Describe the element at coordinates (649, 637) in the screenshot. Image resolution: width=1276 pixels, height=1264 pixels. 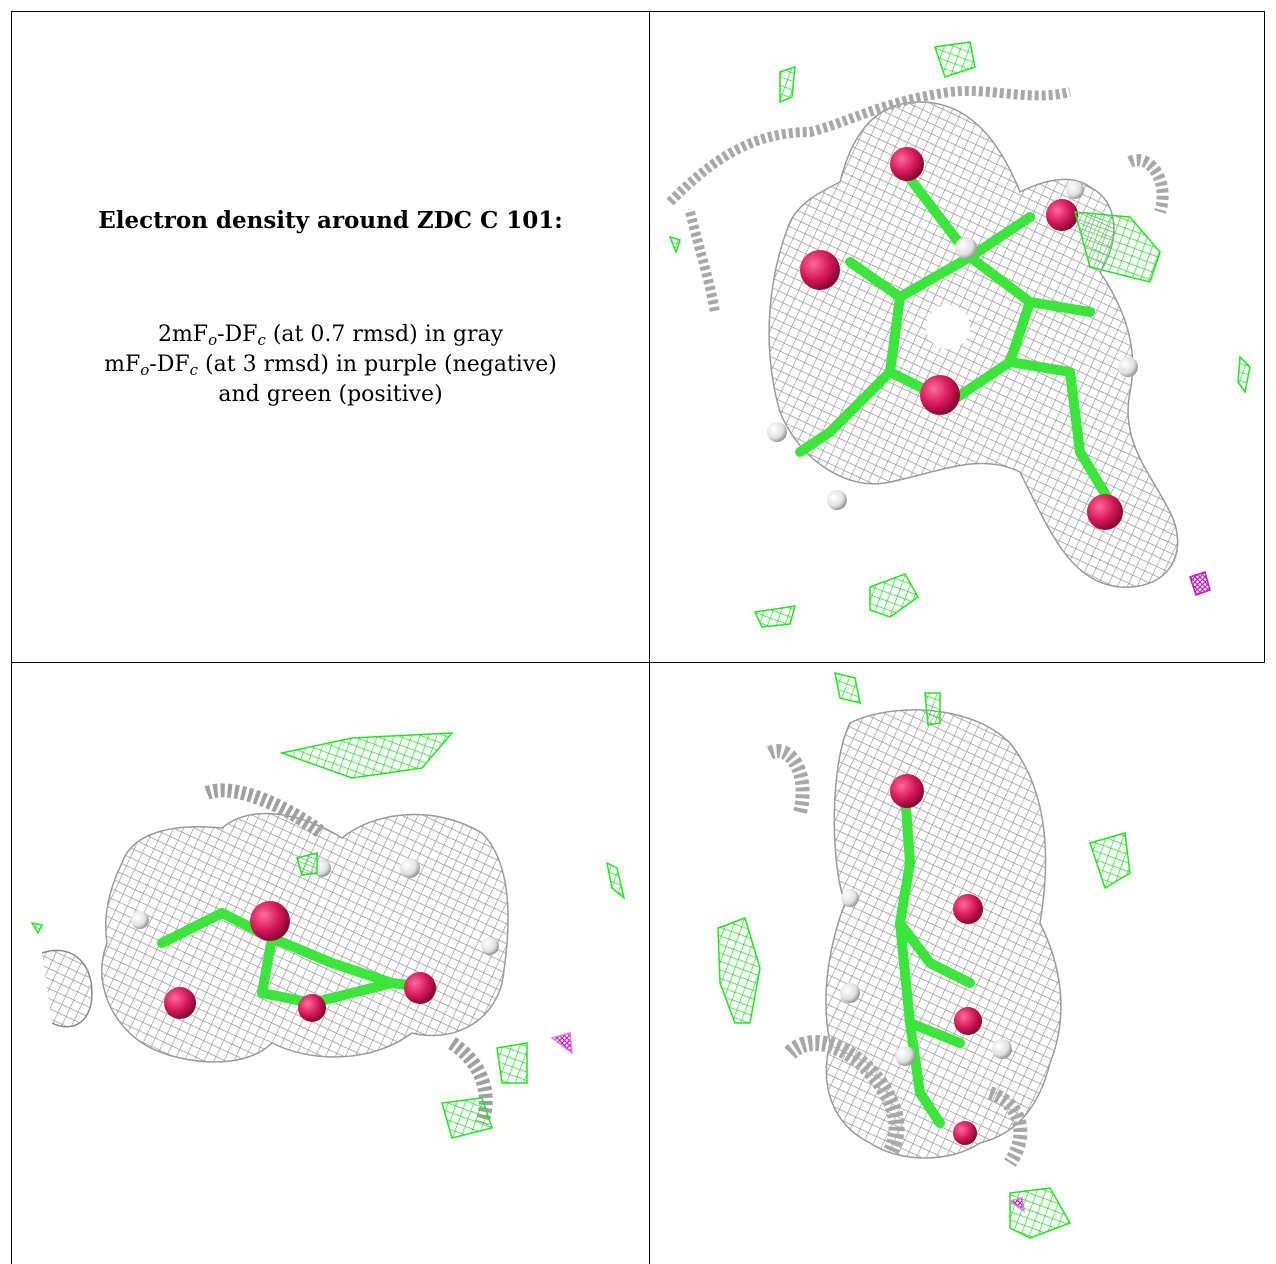
I see `grid-divider-vertical` at that location.